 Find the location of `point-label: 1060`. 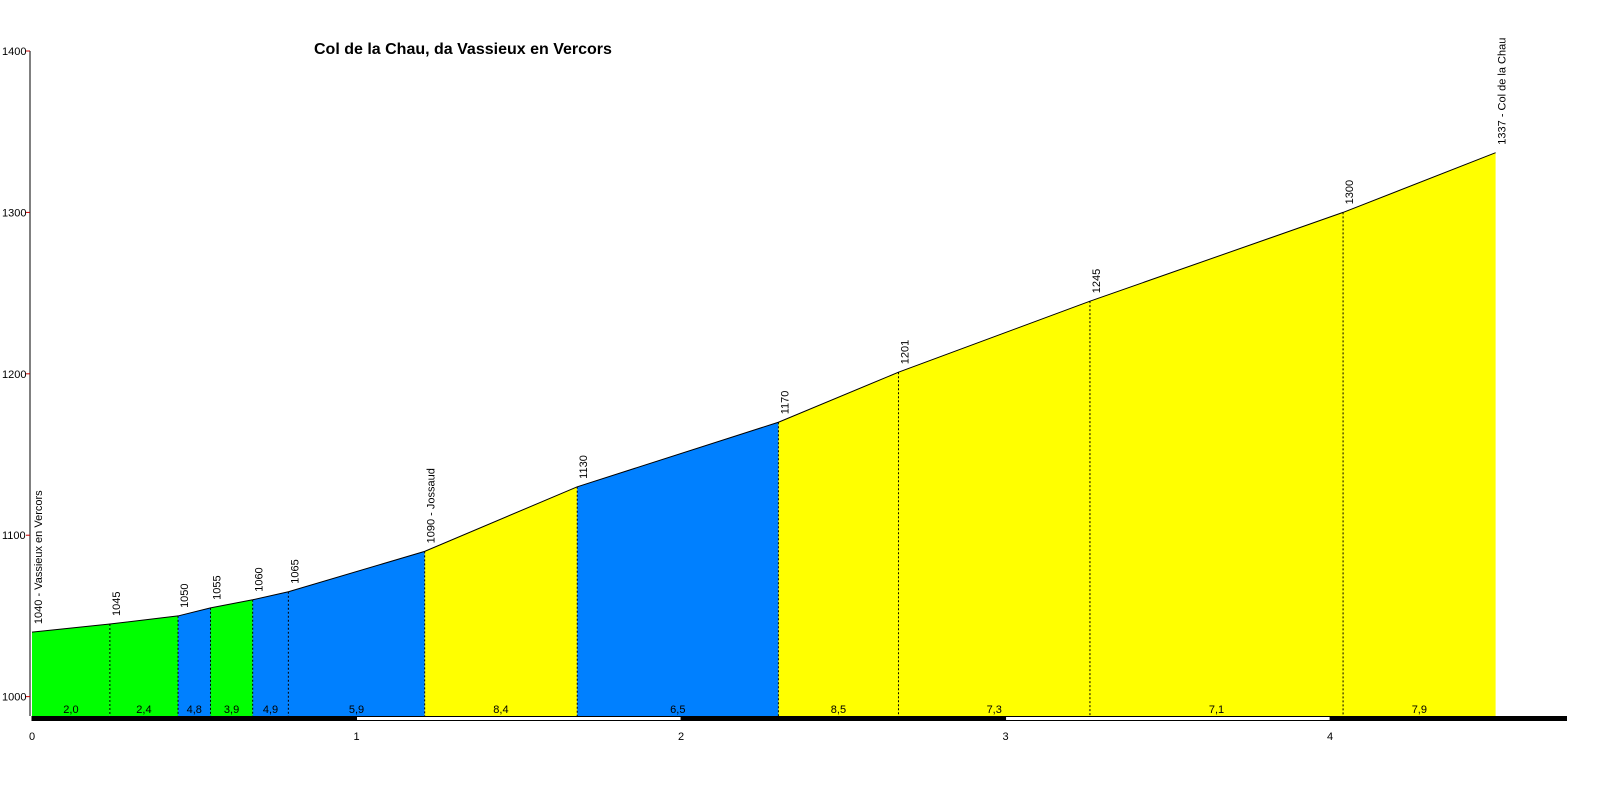

point-label: 1060 is located at coordinates (260, 579).